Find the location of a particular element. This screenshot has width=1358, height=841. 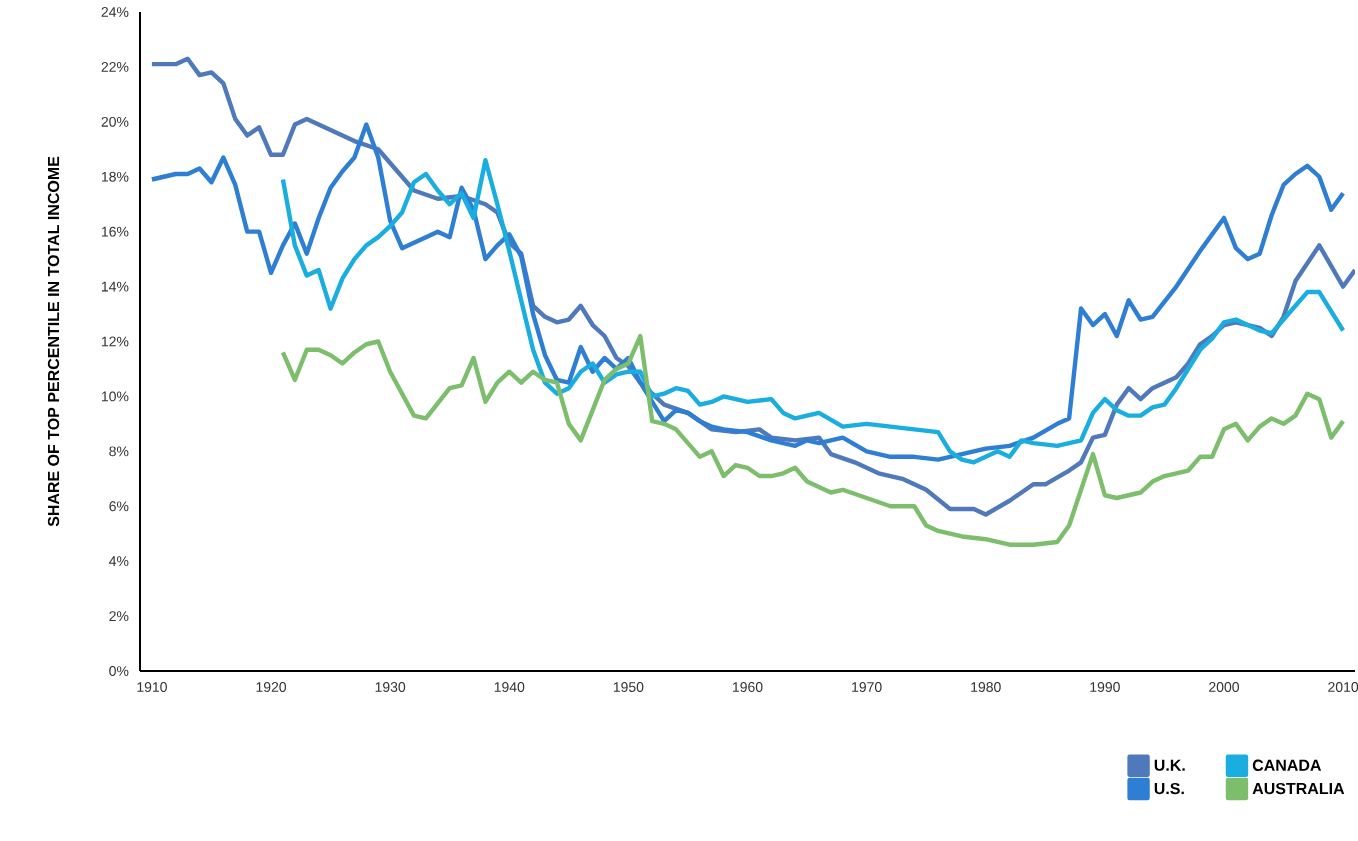

y-tick-label: 4% is located at coordinates (119, 561).